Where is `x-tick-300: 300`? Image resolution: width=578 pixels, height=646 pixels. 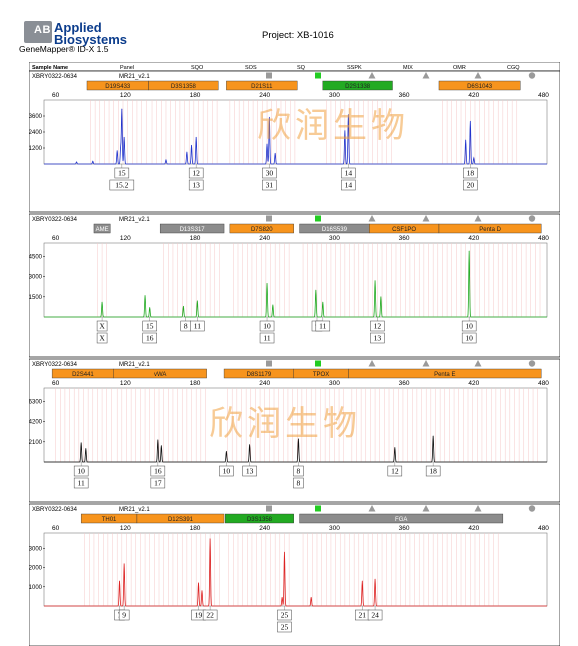 x-tick-300: 300 is located at coordinates (334, 238).